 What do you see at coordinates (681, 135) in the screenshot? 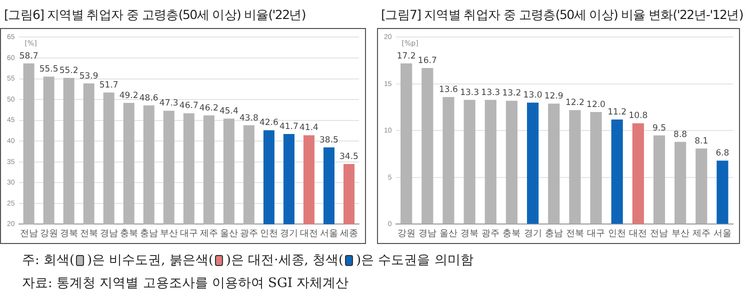
I see `data-label: 8.8` at bounding box center [681, 135].